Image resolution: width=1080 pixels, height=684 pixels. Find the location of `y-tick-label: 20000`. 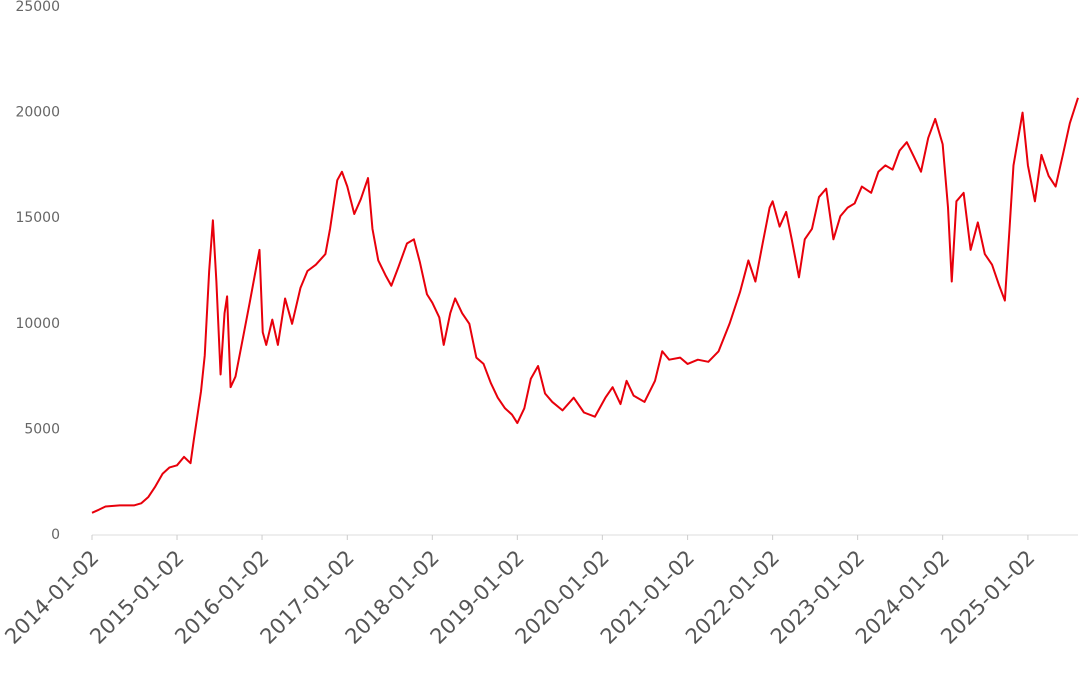

y-tick-label: 20000 is located at coordinates (37, 113).